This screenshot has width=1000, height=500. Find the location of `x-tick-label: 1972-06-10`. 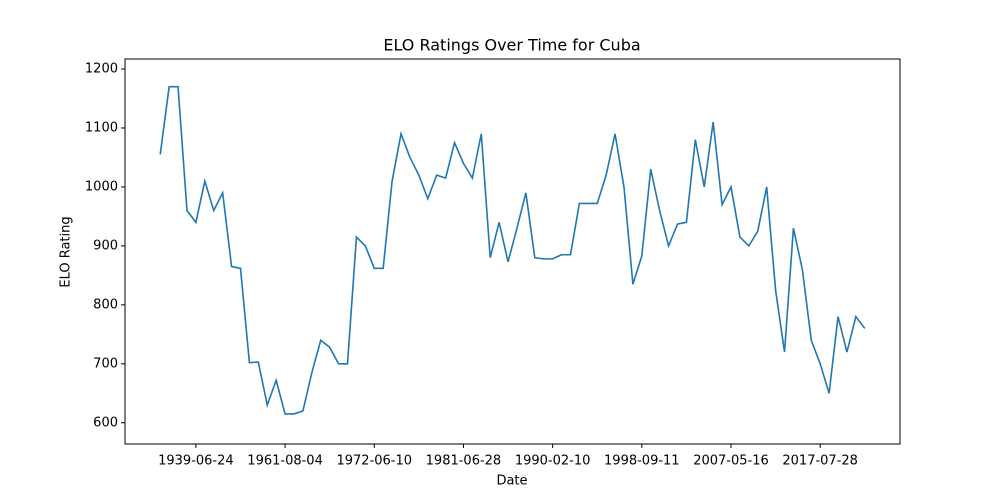

x-tick-label: 1972-06-10 is located at coordinates (374, 461).